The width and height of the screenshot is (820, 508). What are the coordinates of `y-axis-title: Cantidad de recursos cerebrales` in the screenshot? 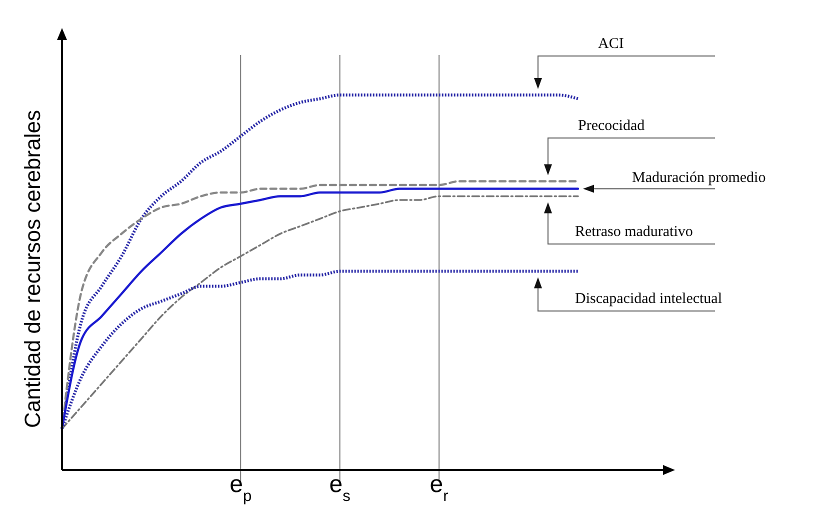 It's located at (32, 269).